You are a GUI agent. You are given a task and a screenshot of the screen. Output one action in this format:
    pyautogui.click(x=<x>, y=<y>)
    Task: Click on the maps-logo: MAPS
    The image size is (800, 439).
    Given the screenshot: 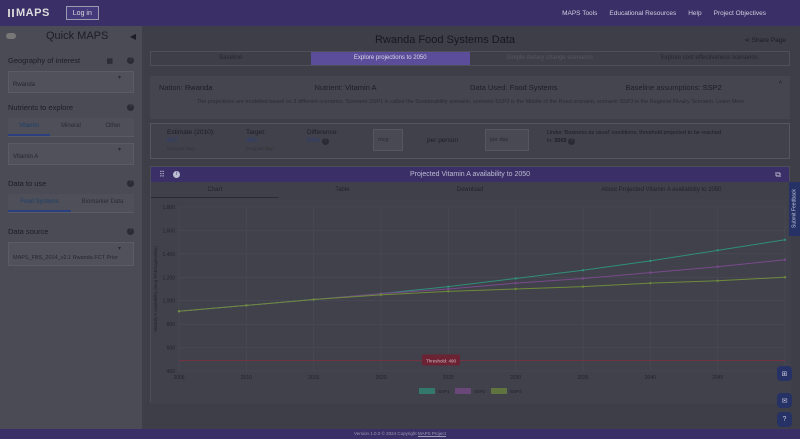 What is the action you would take?
    pyautogui.click(x=29, y=13)
    